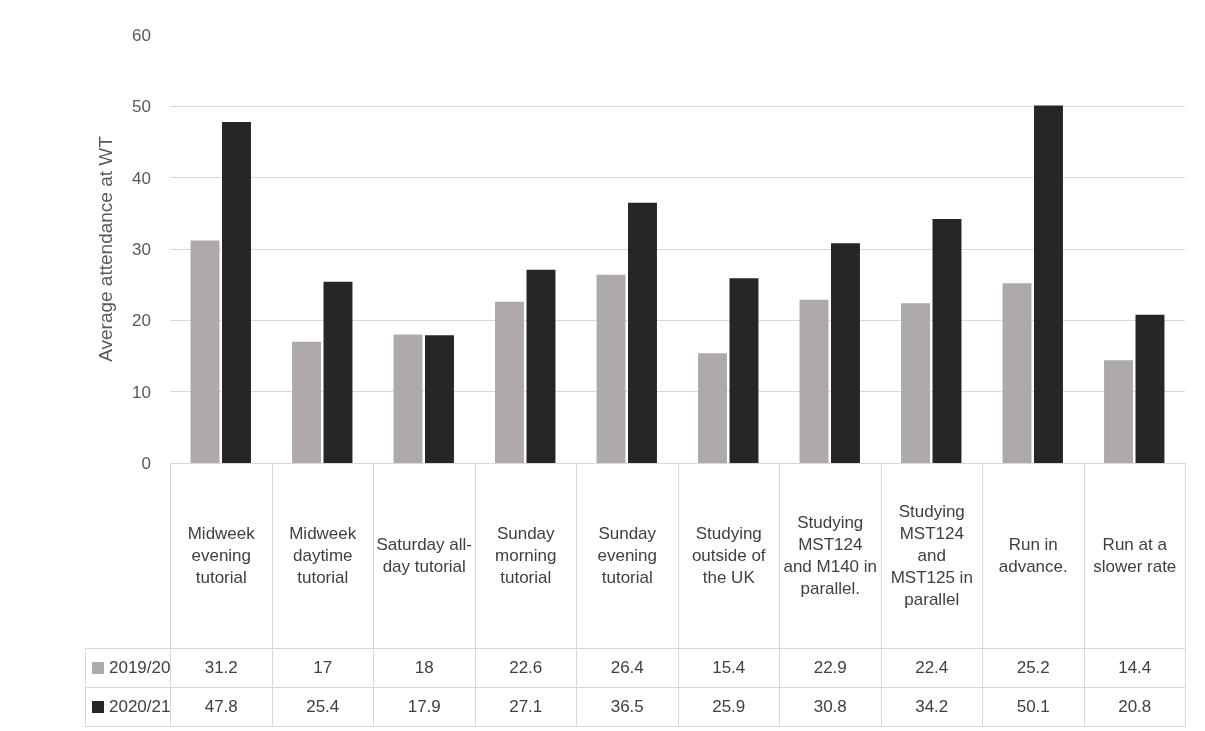 This screenshot has width=1205, height=731. I want to click on data-label: 25.4, so click(322, 707).